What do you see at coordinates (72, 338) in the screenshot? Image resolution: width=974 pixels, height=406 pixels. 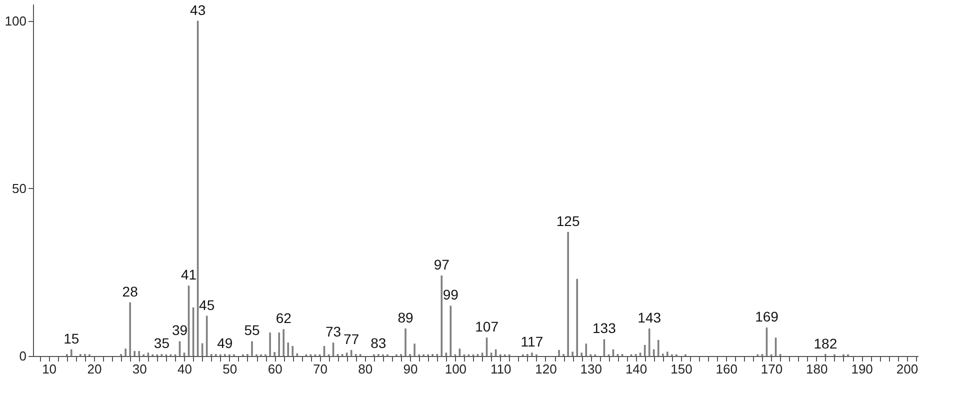 I see `annotation: 15` at bounding box center [72, 338].